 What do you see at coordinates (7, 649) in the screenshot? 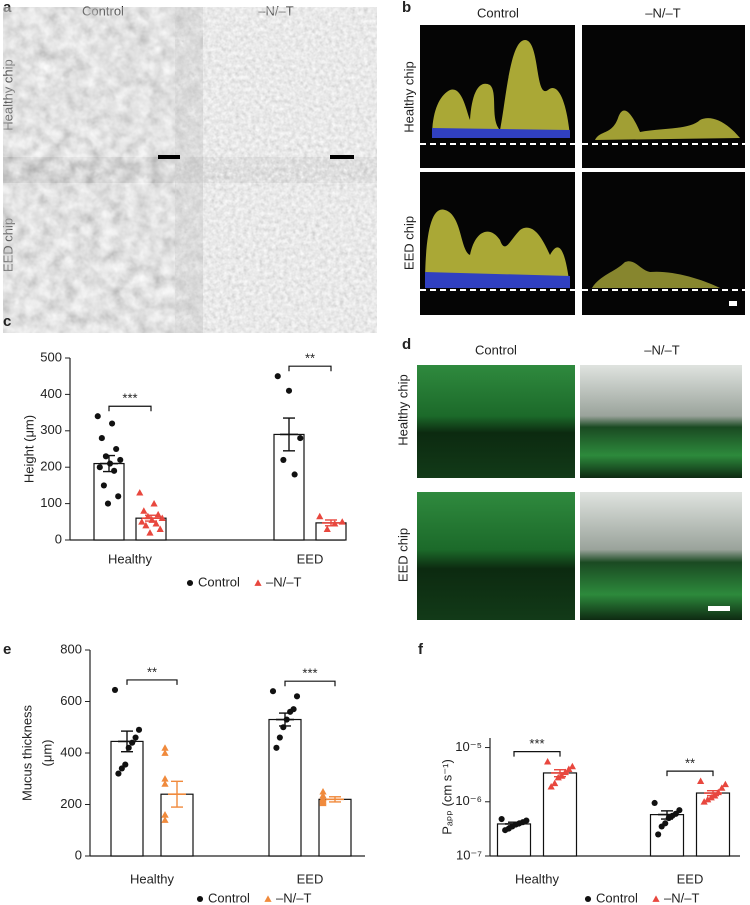
I see `panel-letter: e` at bounding box center [7, 649].